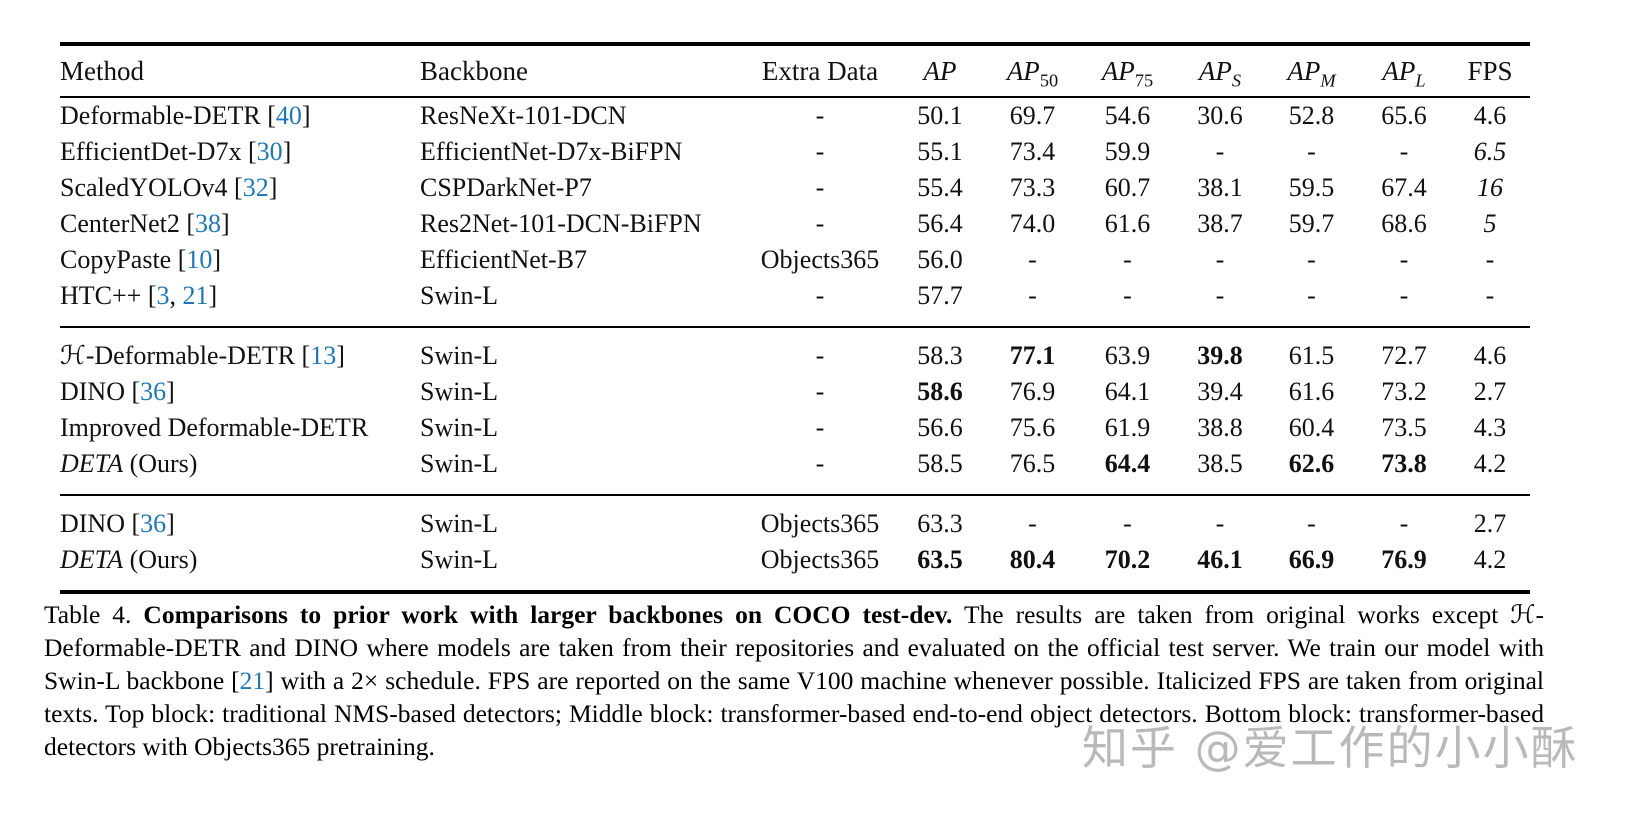  Describe the element at coordinates (1311, 224) in the screenshot. I see `metric-cell: 59.7` at that location.